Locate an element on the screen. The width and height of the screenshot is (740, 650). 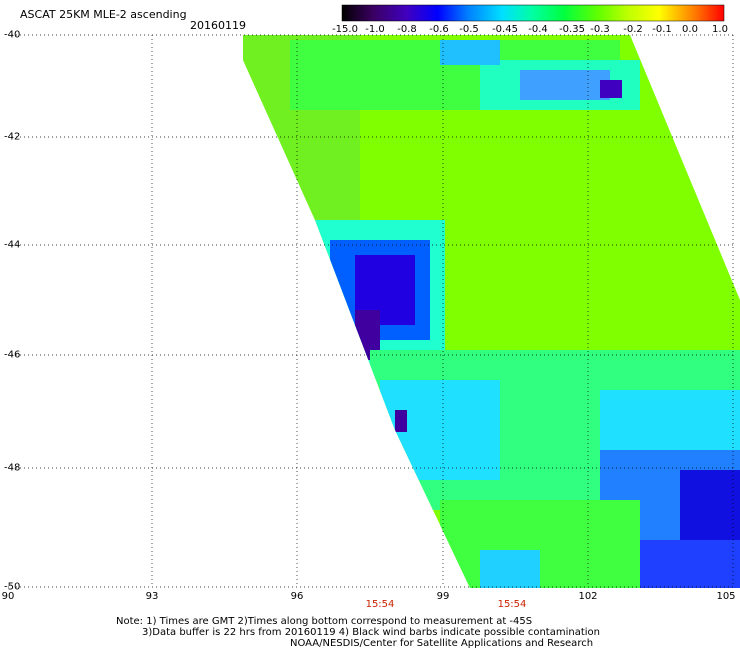
map-title: ASCAT 25KM MLE-2 ascending is located at coordinates (103, 14).